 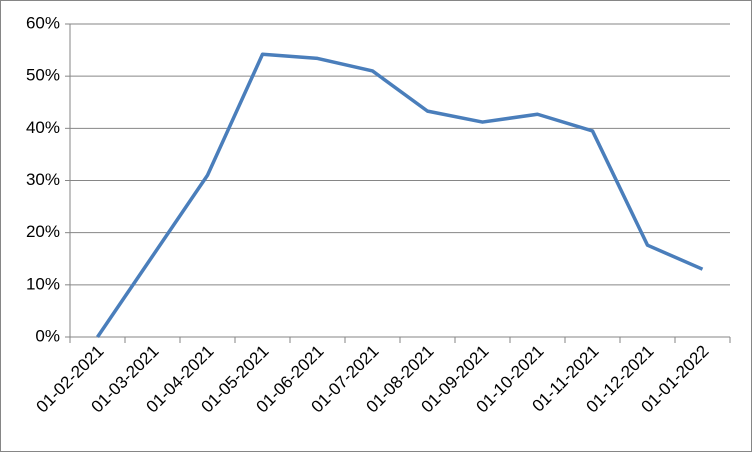 What do you see at coordinates (43, 75) in the screenshot?
I see `y-tick-label: 50%` at bounding box center [43, 75].